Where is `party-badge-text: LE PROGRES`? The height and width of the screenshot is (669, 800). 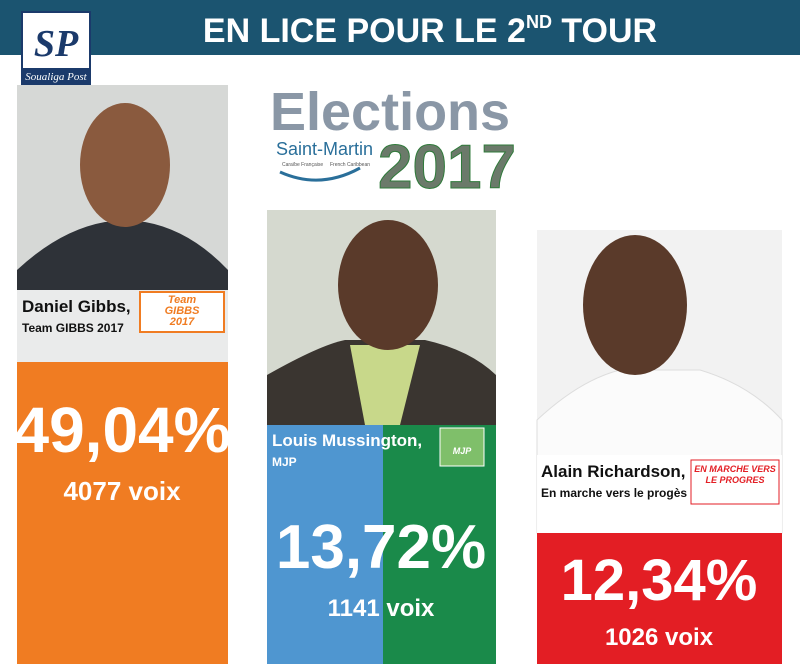
party-badge-text: LE PROGRES is located at coordinates (734, 480).